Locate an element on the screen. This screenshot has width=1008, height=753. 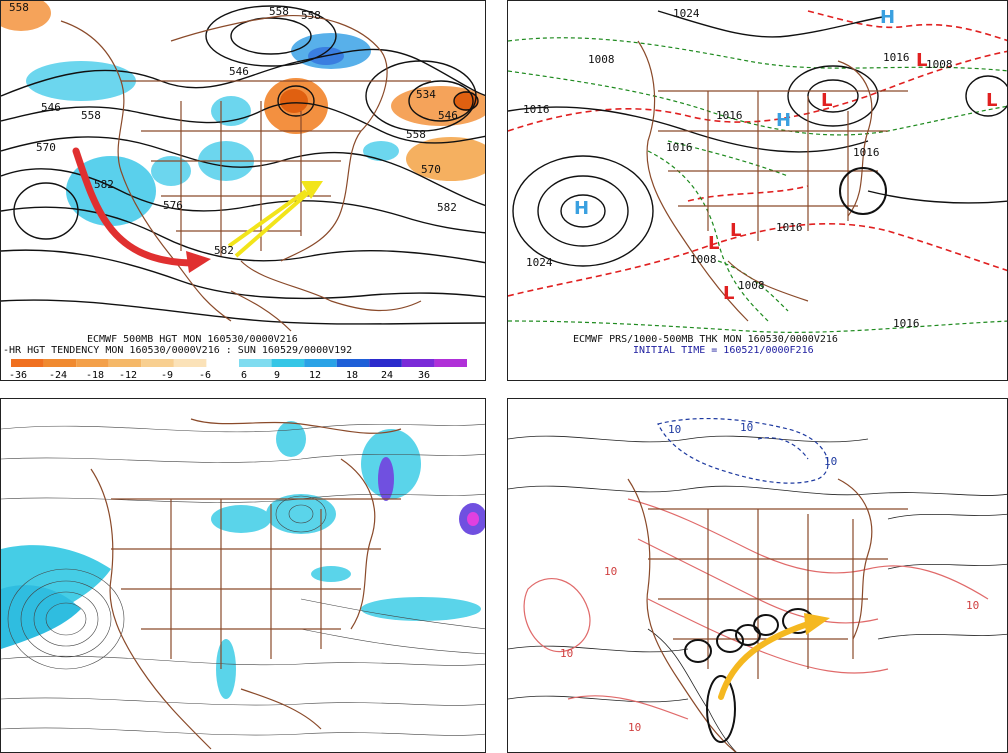
colorbar-tick: 18 is located at coordinates (352, 375).